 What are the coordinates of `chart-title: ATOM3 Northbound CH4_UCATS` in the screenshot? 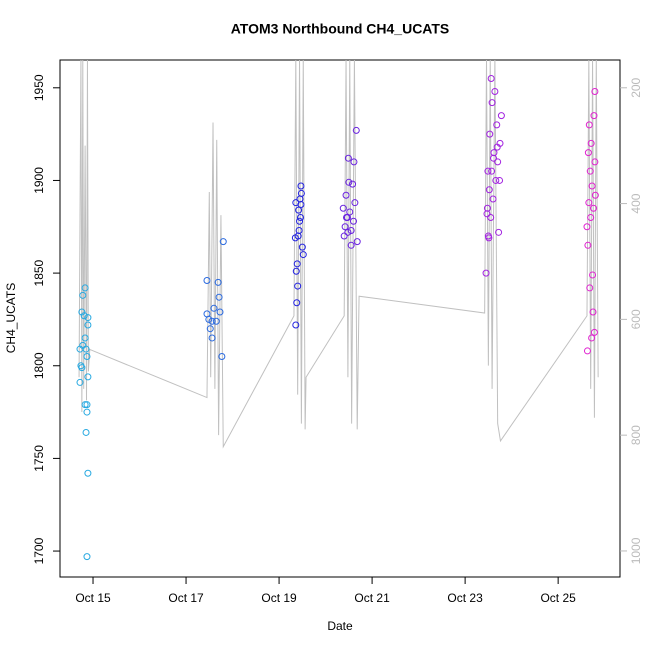 It's located at (340, 29).